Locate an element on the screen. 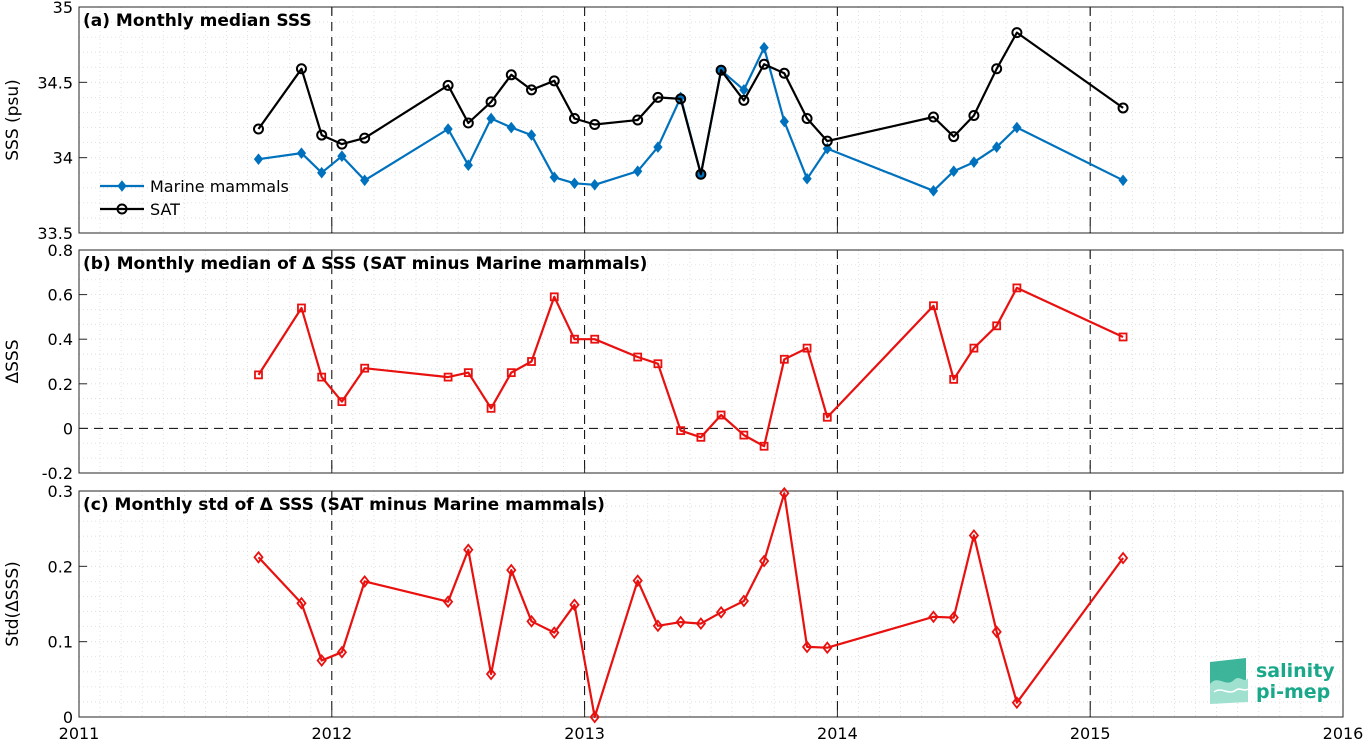 This screenshot has width=1368, height=749. x-tick-label: 2016 is located at coordinates (1343, 733).